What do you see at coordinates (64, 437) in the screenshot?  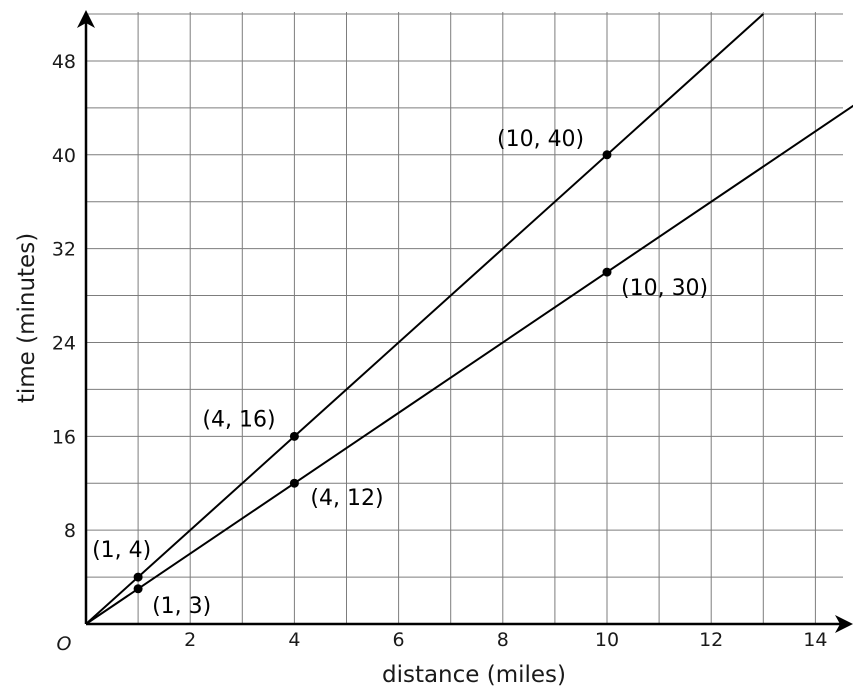 I see `y-tick-label: 16` at bounding box center [64, 437].